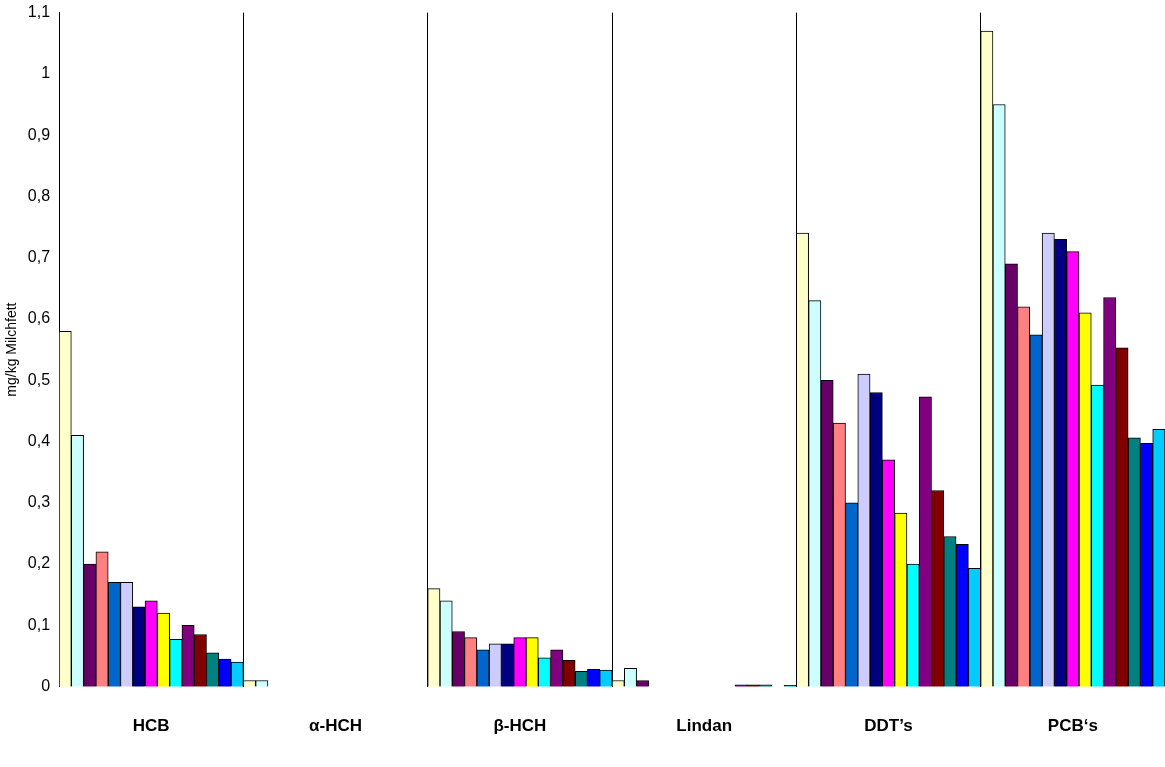 This screenshot has width=1165, height=767. What do you see at coordinates (39, 257) in the screenshot?
I see `y-tick-label: 0,7` at bounding box center [39, 257].